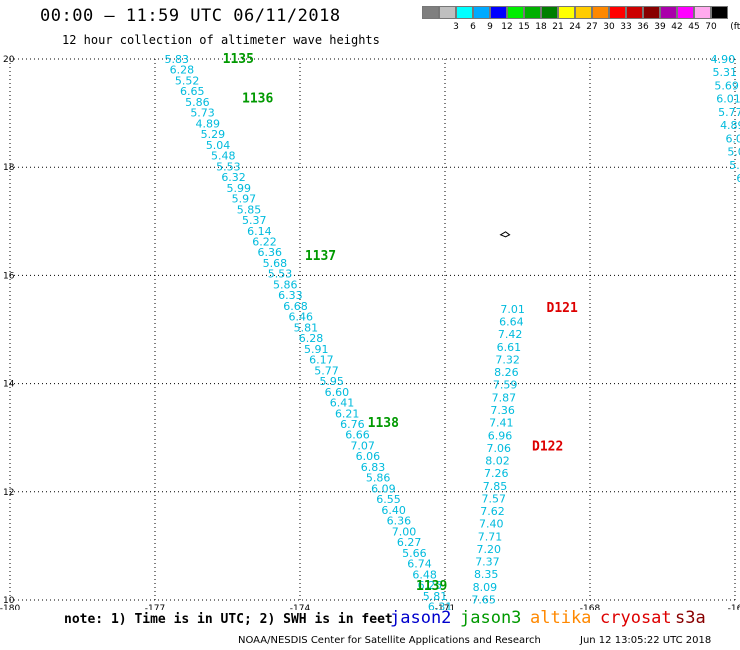  What do you see at coordinates (562, 308) in the screenshot?
I see `pass-number-label: D121` at bounding box center [562, 308].